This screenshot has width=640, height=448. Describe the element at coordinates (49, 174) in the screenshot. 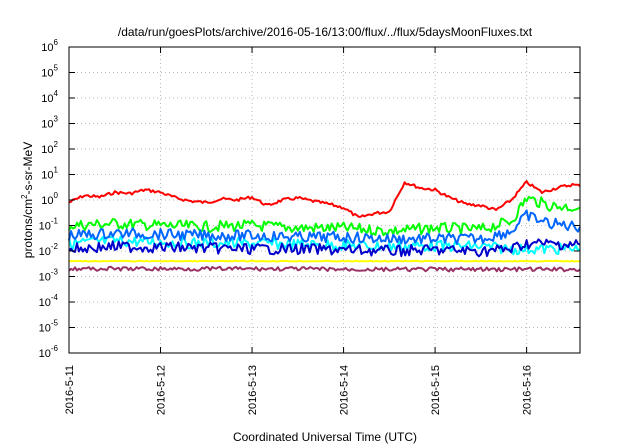

I see `y-tick-label: 10¹` at that location.